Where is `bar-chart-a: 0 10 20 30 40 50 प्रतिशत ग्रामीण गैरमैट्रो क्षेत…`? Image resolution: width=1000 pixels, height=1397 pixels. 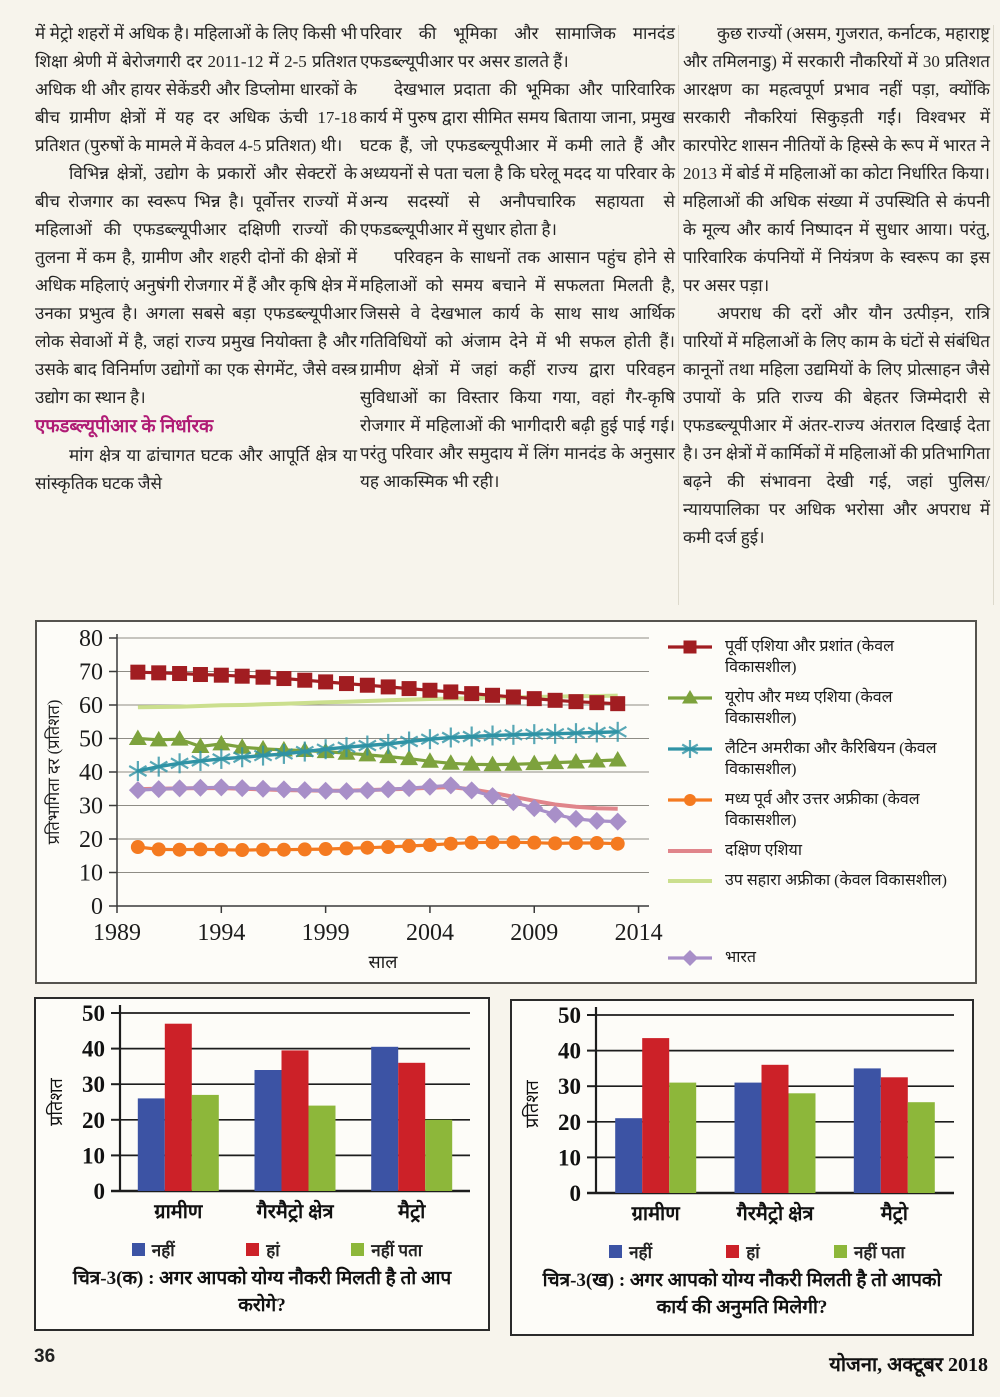
bar-chart-a: 0 10 20 30 40 50 प्रतिशत ग्रामीण गैरमैट्रो क्षेत… is located at coordinates (262, 1164).